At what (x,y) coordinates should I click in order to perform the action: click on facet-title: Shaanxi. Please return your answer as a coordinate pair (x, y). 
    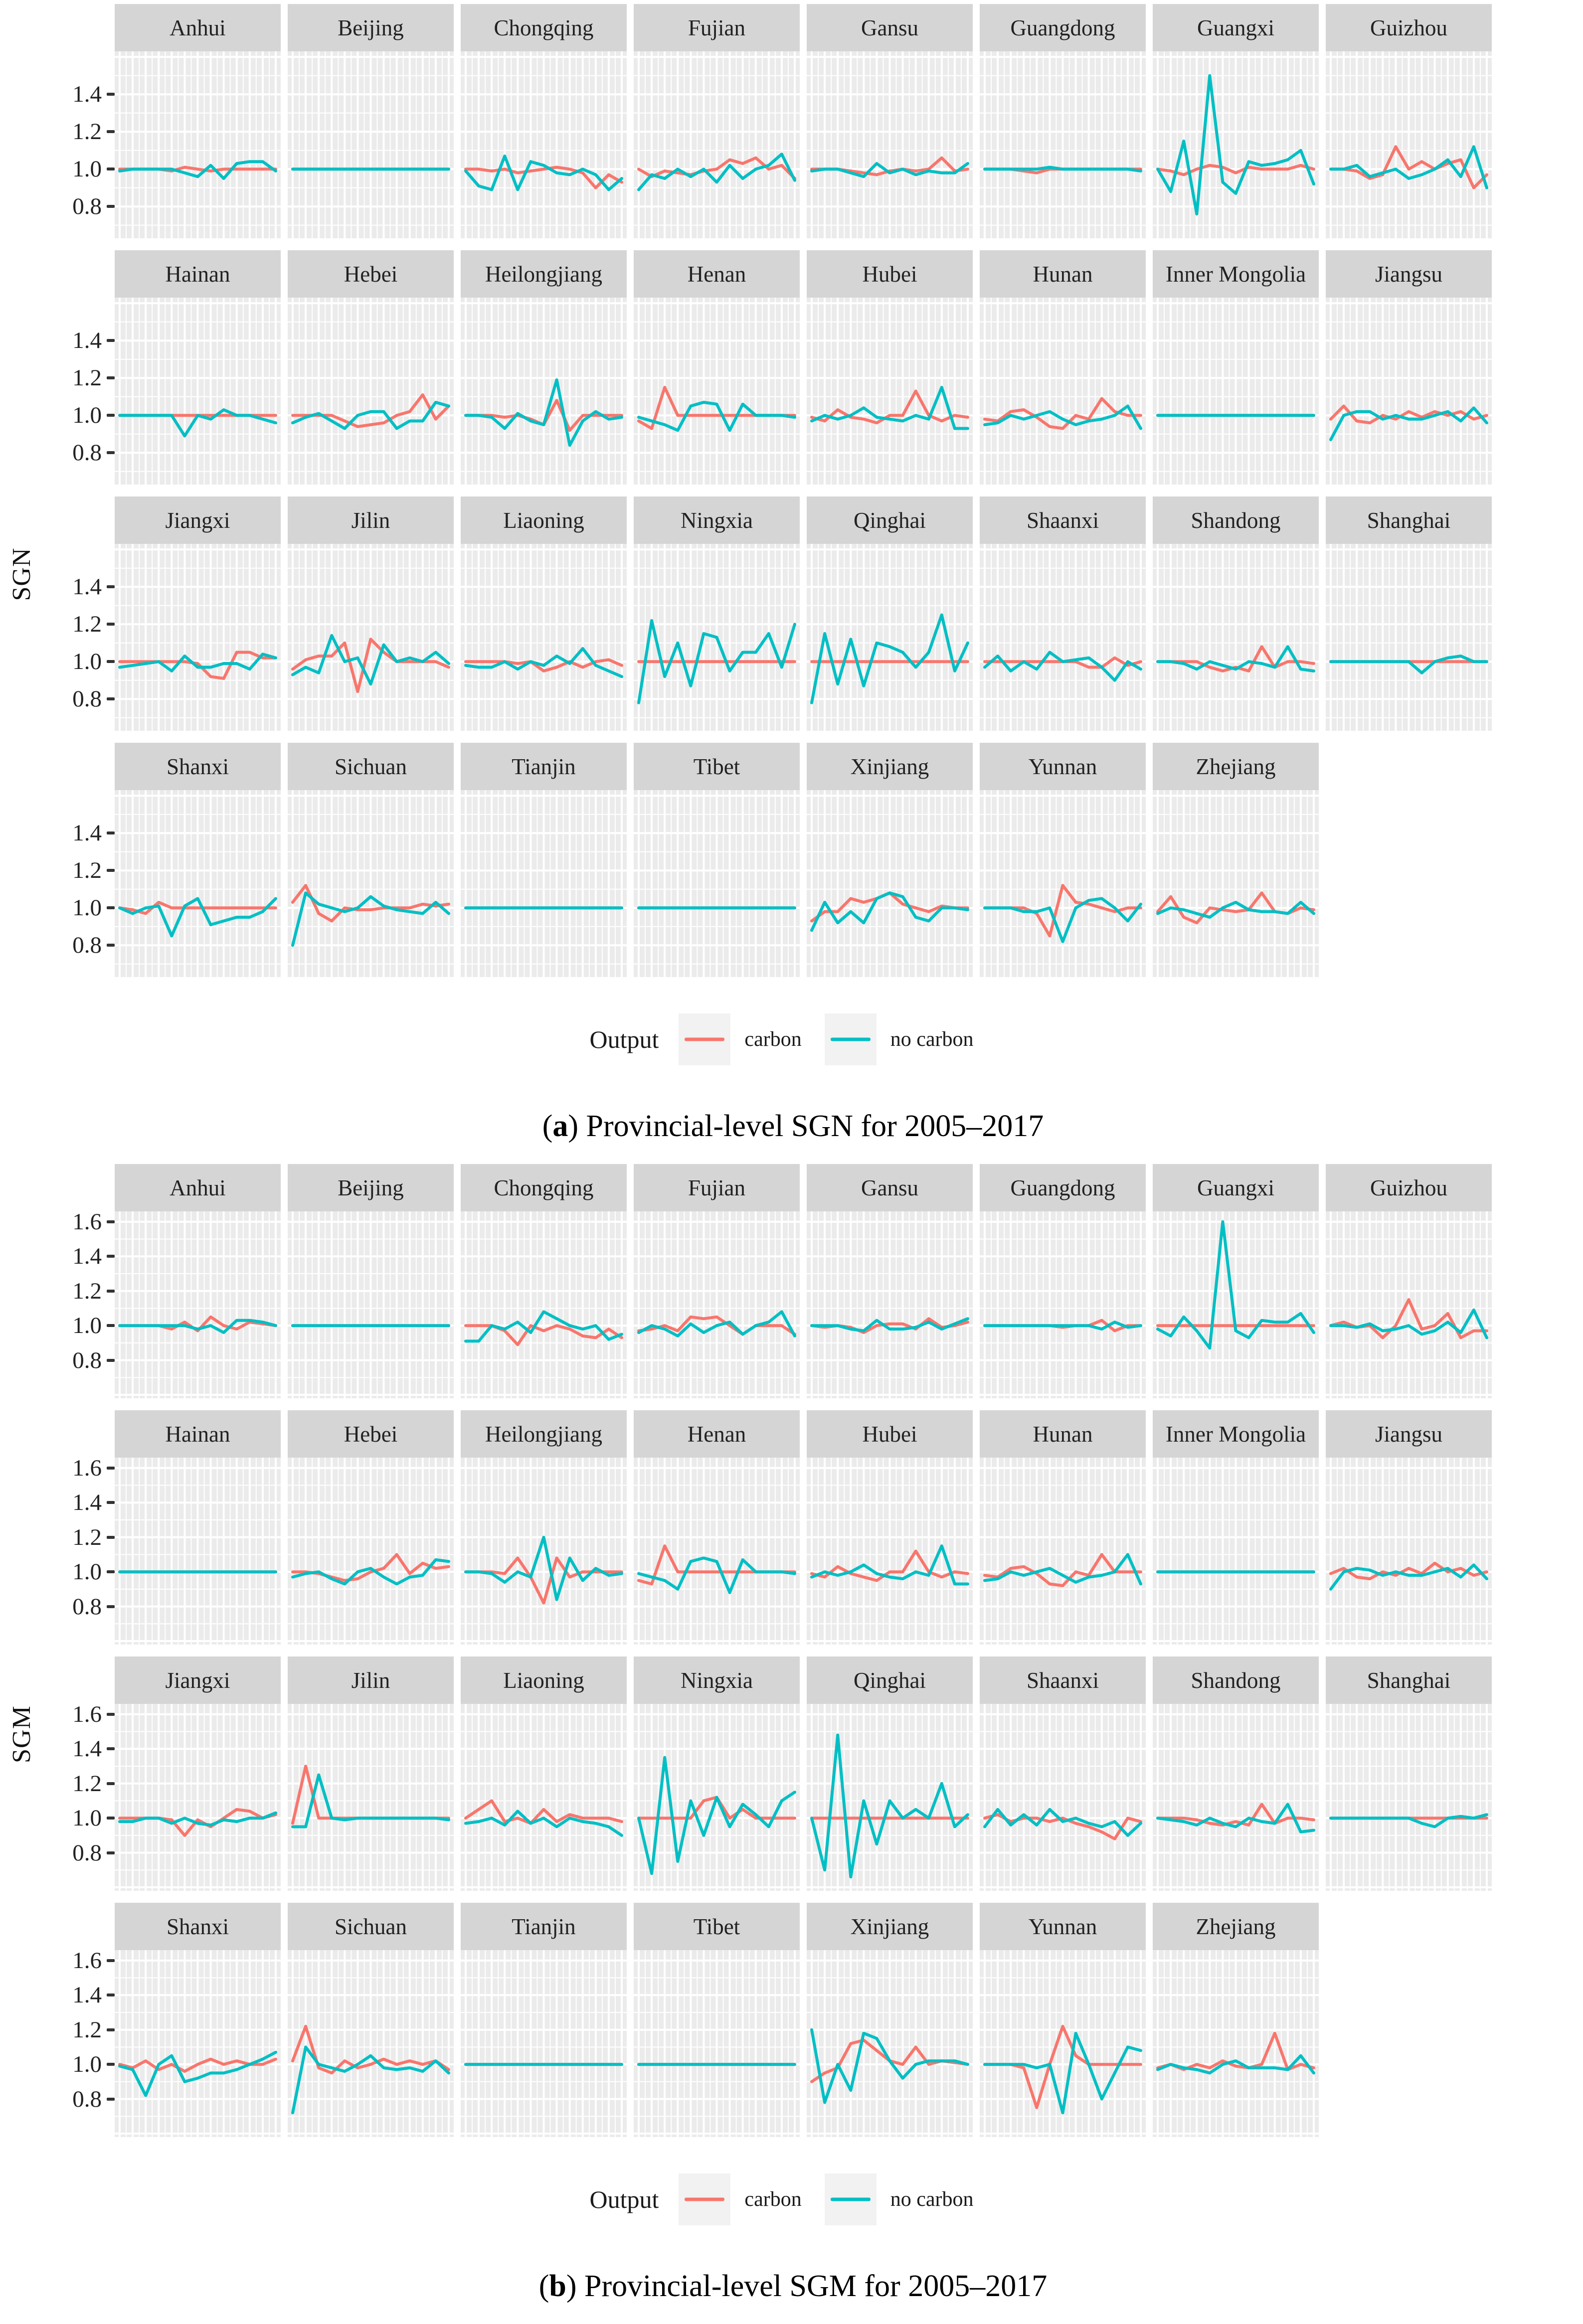
    Looking at the image, I should click on (1063, 1680).